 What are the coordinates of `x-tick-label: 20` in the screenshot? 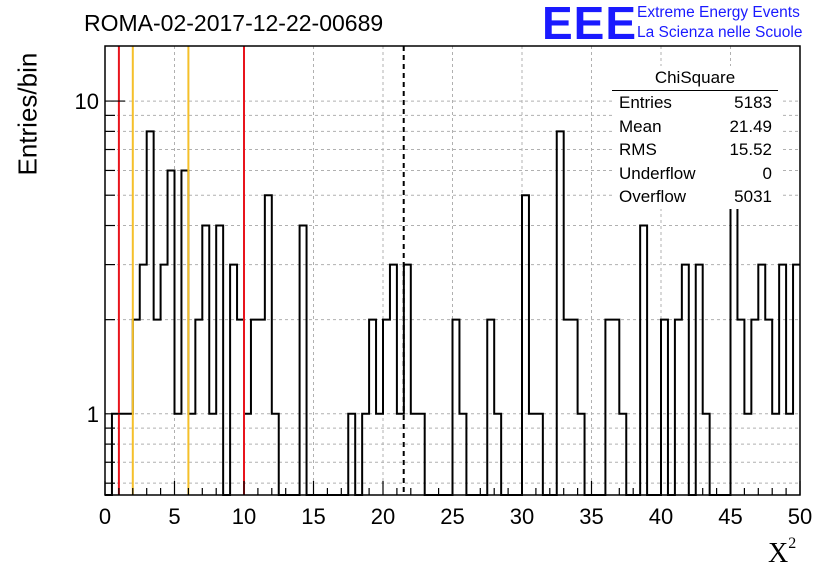 It's located at (383, 516).